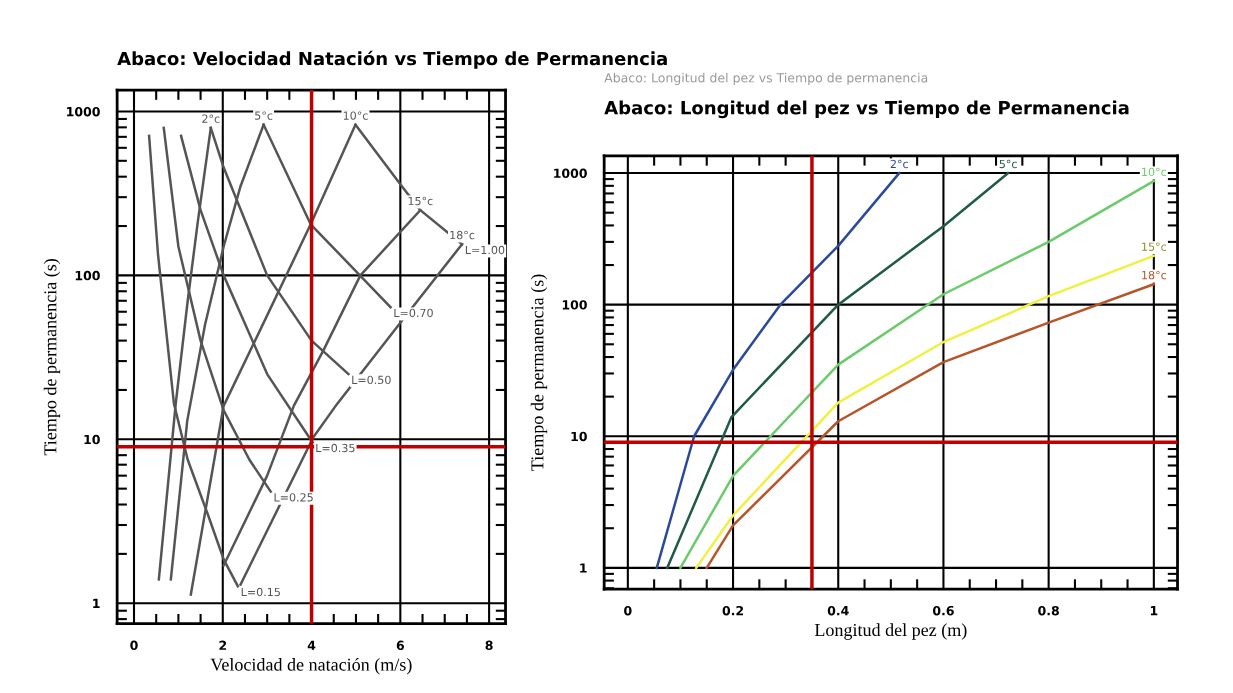 The image size is (1233, 693). I want to click on chart-title: Abaco: Velocidad Natación vs Tiempo de Permanencia, so click(392, 59).